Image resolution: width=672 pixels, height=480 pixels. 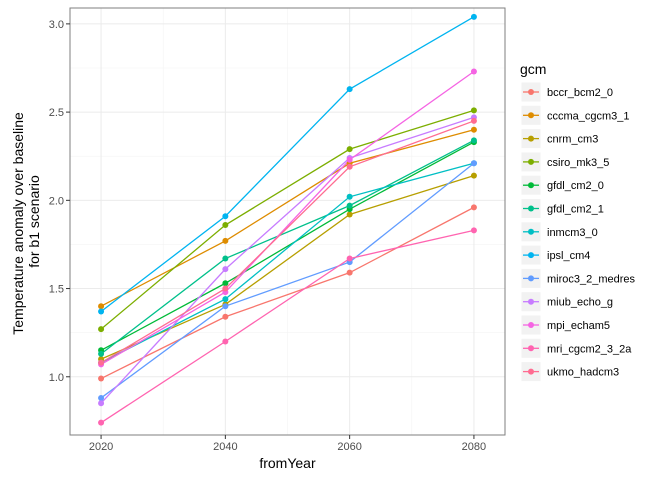 What do you see at coordinates (555, 255) in the screenshot?
I see `legend-item-ipsl_cm4: ipsl_cm4` at bounding box center [555, 255].